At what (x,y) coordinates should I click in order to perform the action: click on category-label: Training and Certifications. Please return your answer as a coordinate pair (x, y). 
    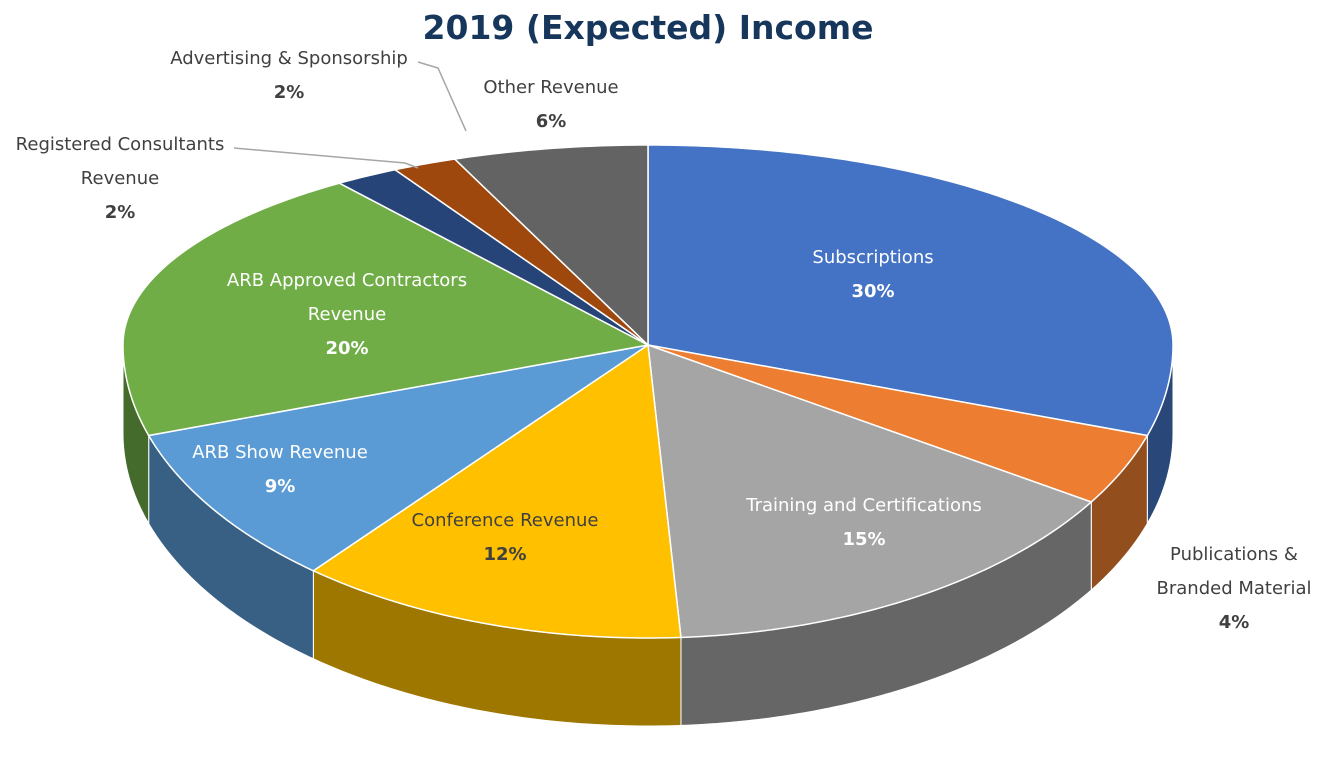
    Looking at the image, I should click on (864, 505).